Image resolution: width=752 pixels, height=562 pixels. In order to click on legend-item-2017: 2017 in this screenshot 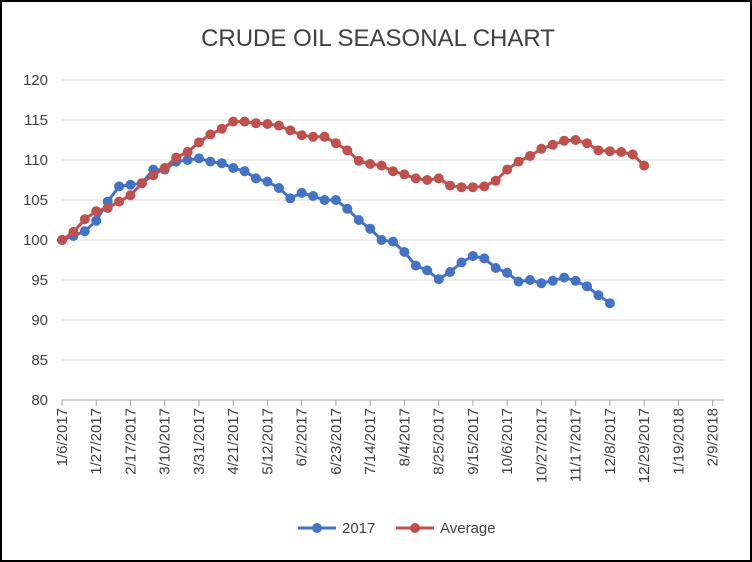, I will do `click(336, 528)`.